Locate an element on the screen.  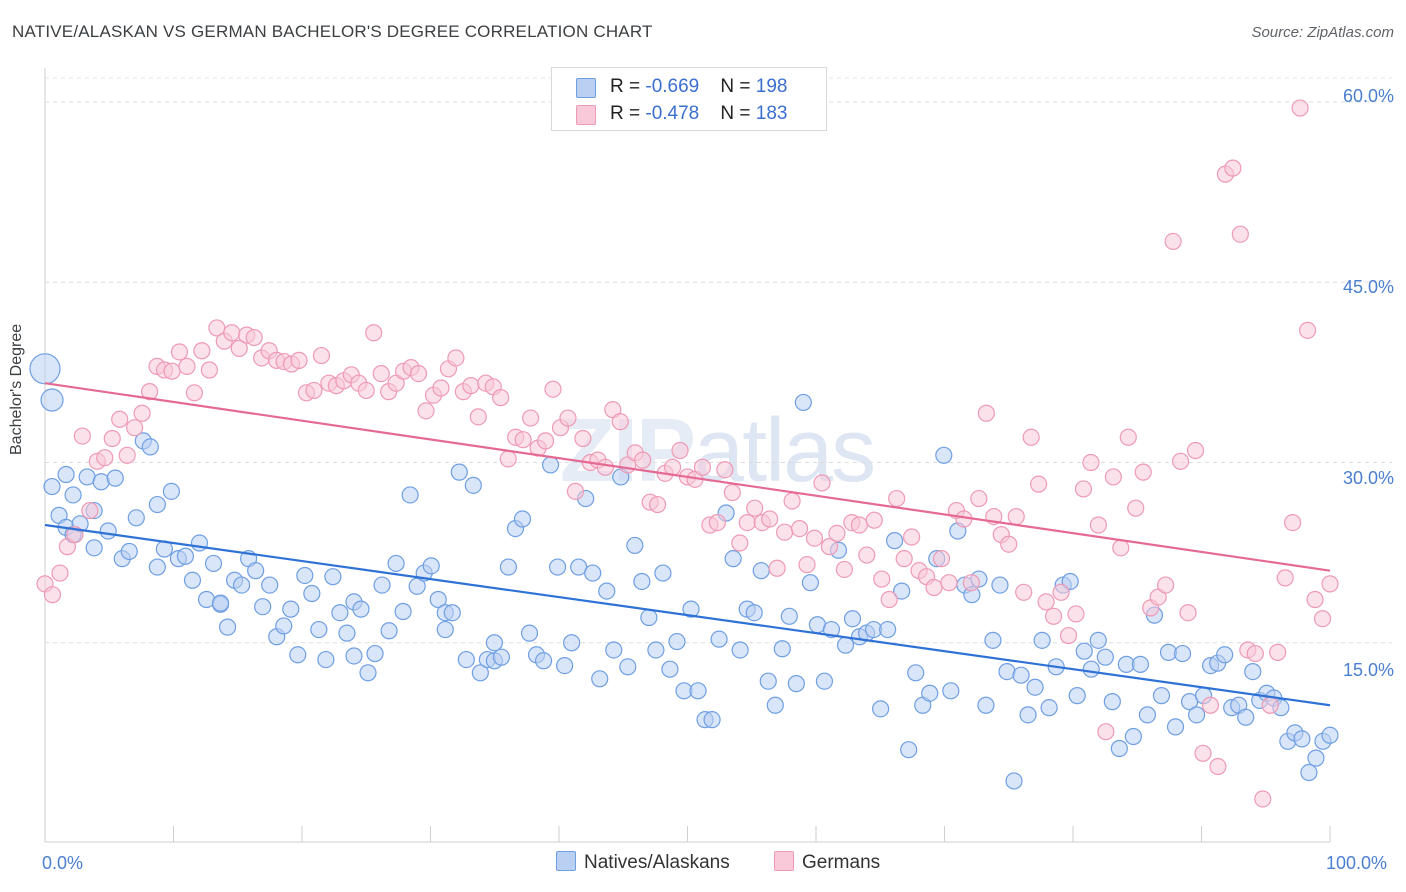
r-label: R = is located at coordinates (628, 86).